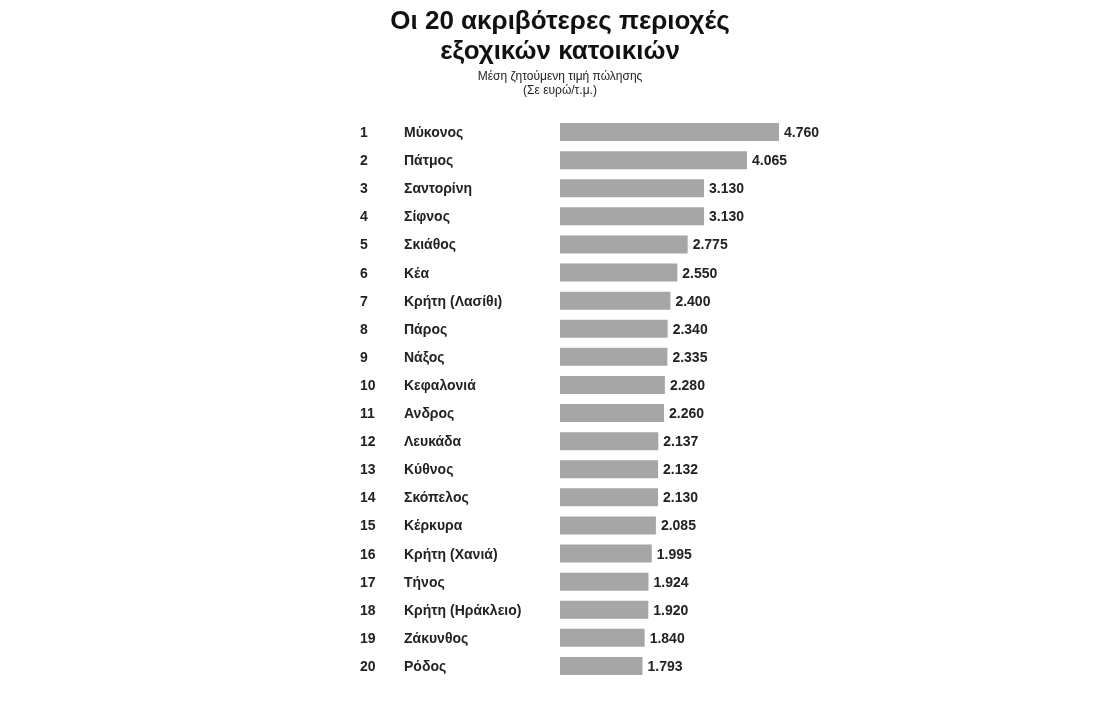 The height and width of the screenshot is (720, 1120). What do you see at coordinates (431, 300) in the screenshot?
I see `category-label: 7 Κρήτη (Λασίθι)` at bounding box center [431, 300].